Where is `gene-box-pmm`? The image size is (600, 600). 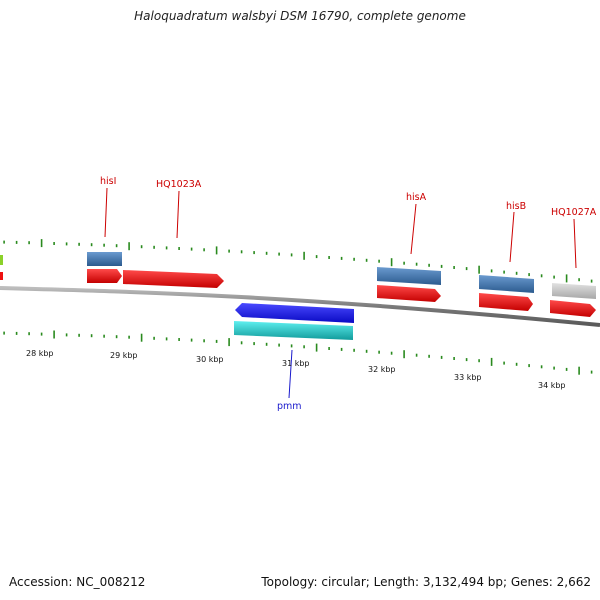
gene-box-pmm is located at coordinates (293, 330).